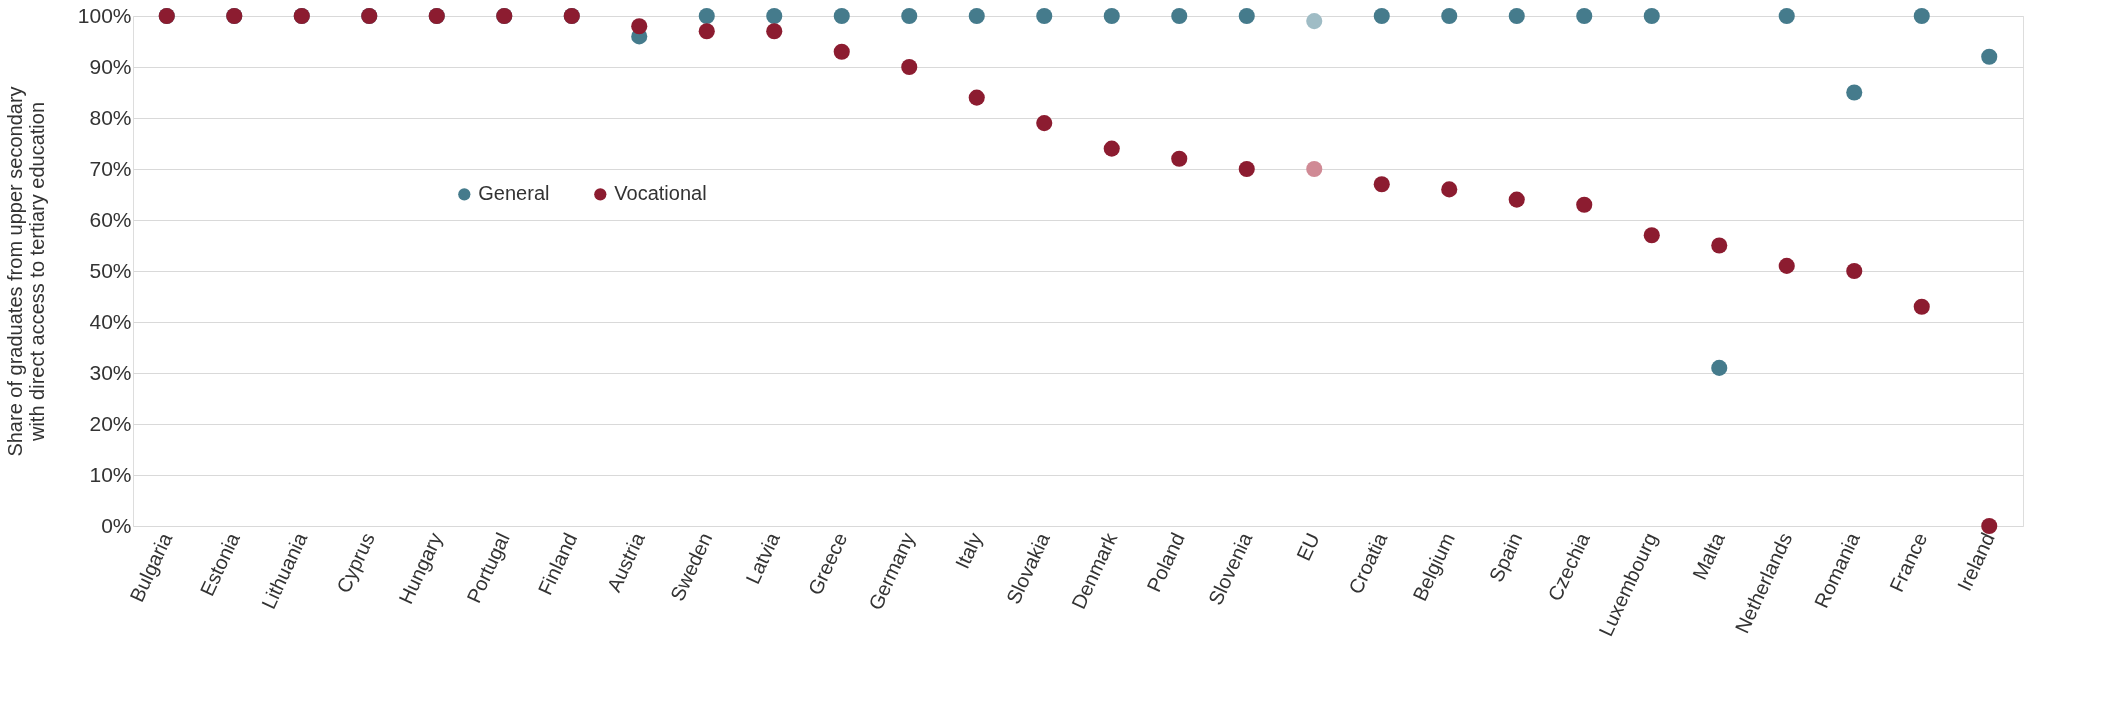 The height and width of the screenshot is (721, 2104). Describe the element at coordinates (110, 117) in the screenshot. I see `y-tick-label: 80%` at that location.